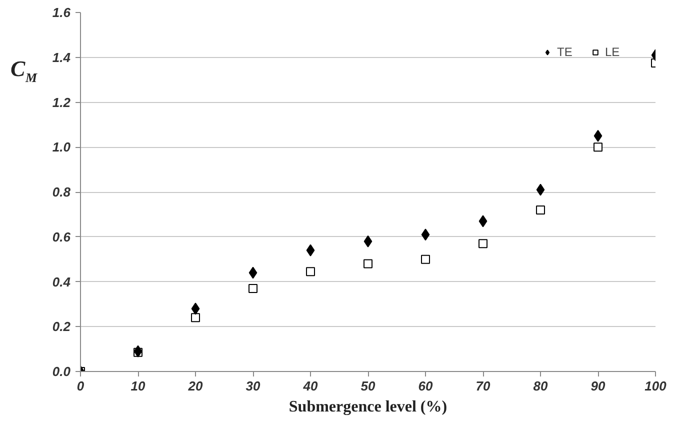 This screenshot has height=426, width=675. What do you see at coordinates (62, 282) in the screenshot?
I see `y-tick-label: 0.4` at bounding box center [62, 282].